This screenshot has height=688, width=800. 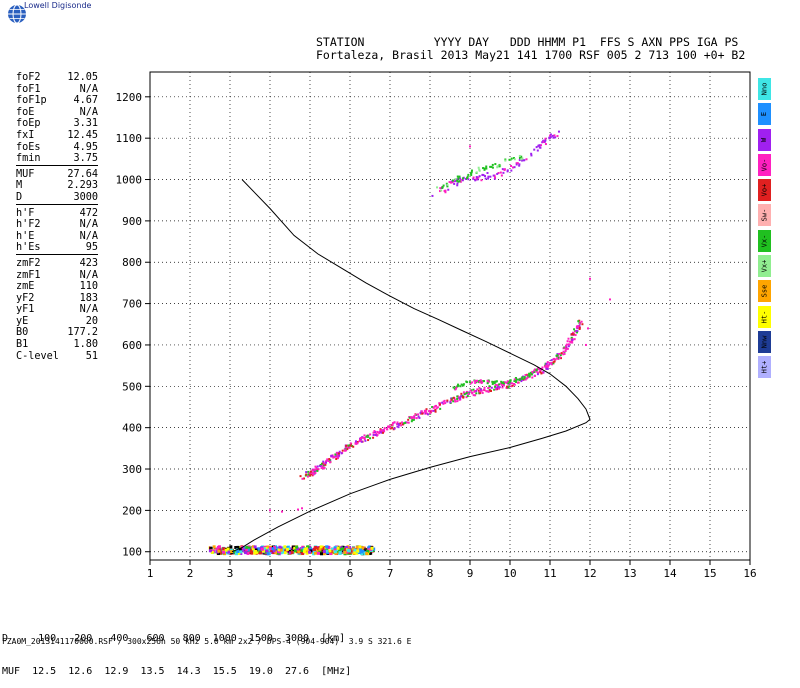 I want to click on legend-label: E, so click(x=764, y=114).